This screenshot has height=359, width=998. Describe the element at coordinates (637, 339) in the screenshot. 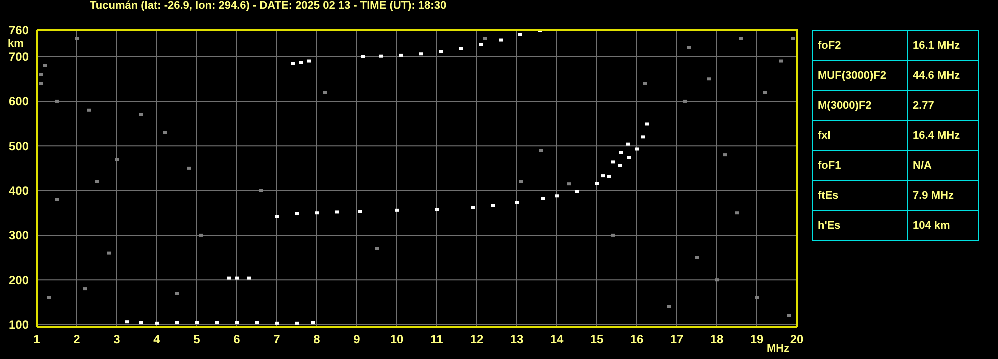

I see `x-tick-label: 16` at that location.